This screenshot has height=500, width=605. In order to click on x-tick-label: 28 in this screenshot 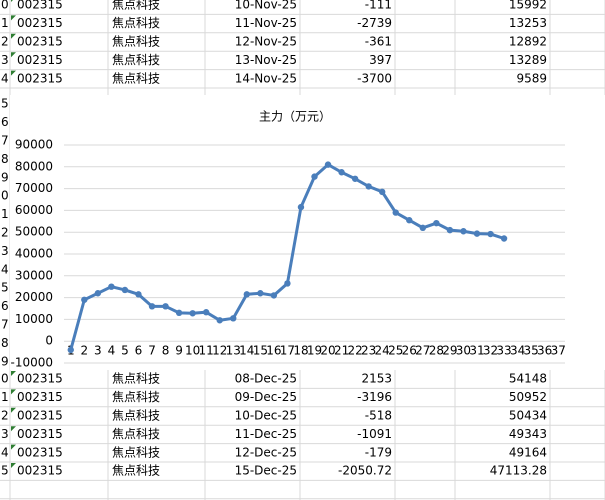, I will do `click(436, 351)`.